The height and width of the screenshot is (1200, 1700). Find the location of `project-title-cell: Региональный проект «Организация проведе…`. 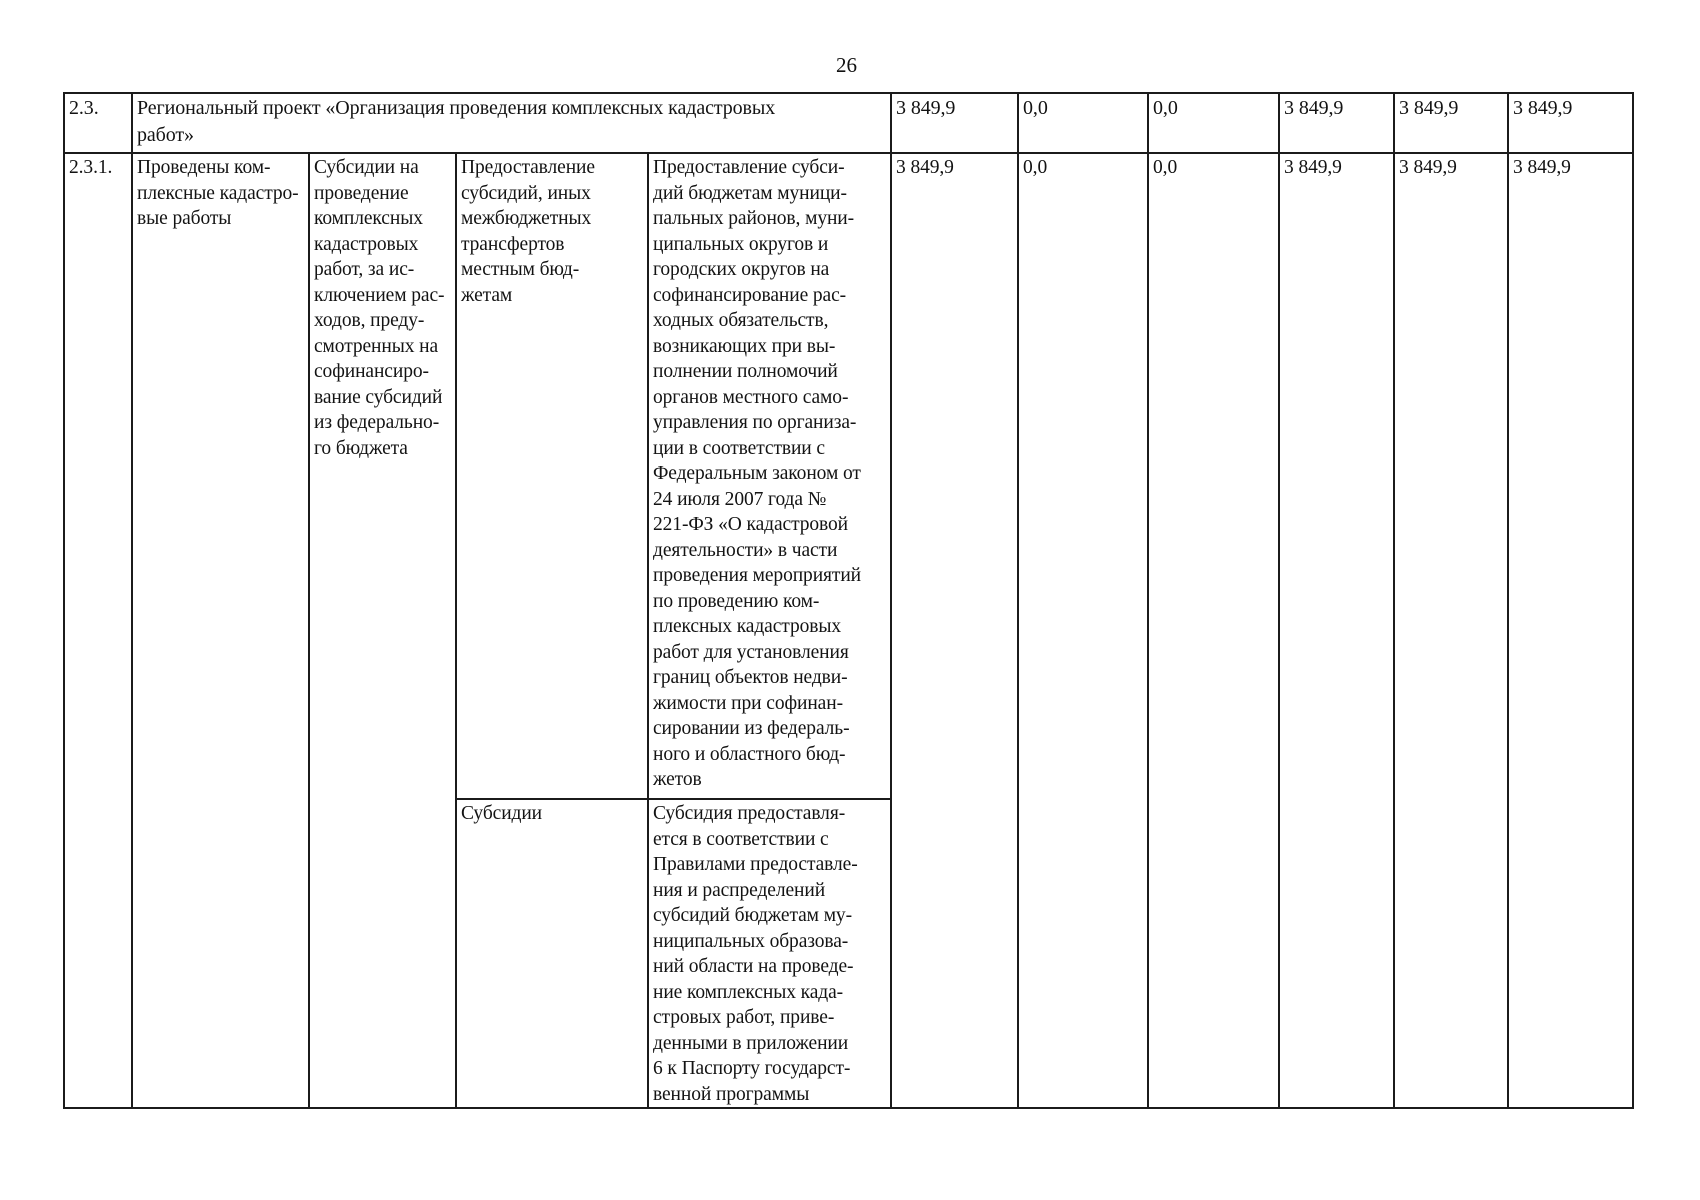

project-title-cell: Региональный проект «Организация проведе… is located at coordinates (511, 123).